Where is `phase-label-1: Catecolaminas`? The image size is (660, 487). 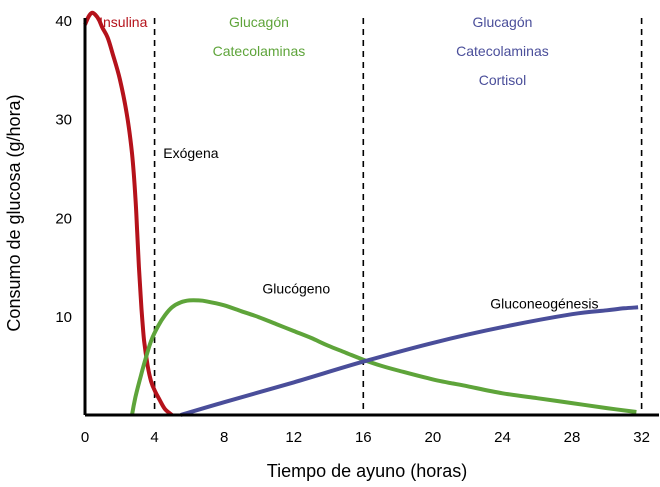
phase-label-1: Catecolaminas is located at coordinates (259, 51).